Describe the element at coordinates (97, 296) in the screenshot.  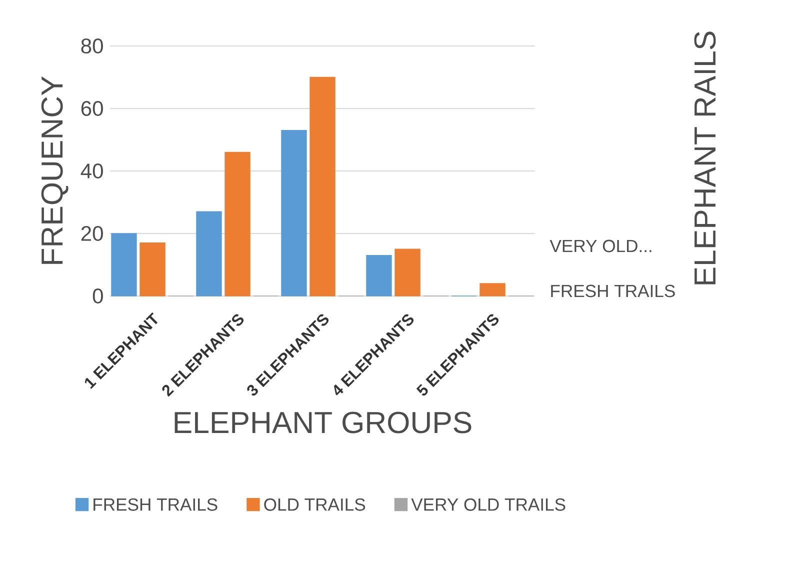
I see `y-tick-label: 0` at that location.